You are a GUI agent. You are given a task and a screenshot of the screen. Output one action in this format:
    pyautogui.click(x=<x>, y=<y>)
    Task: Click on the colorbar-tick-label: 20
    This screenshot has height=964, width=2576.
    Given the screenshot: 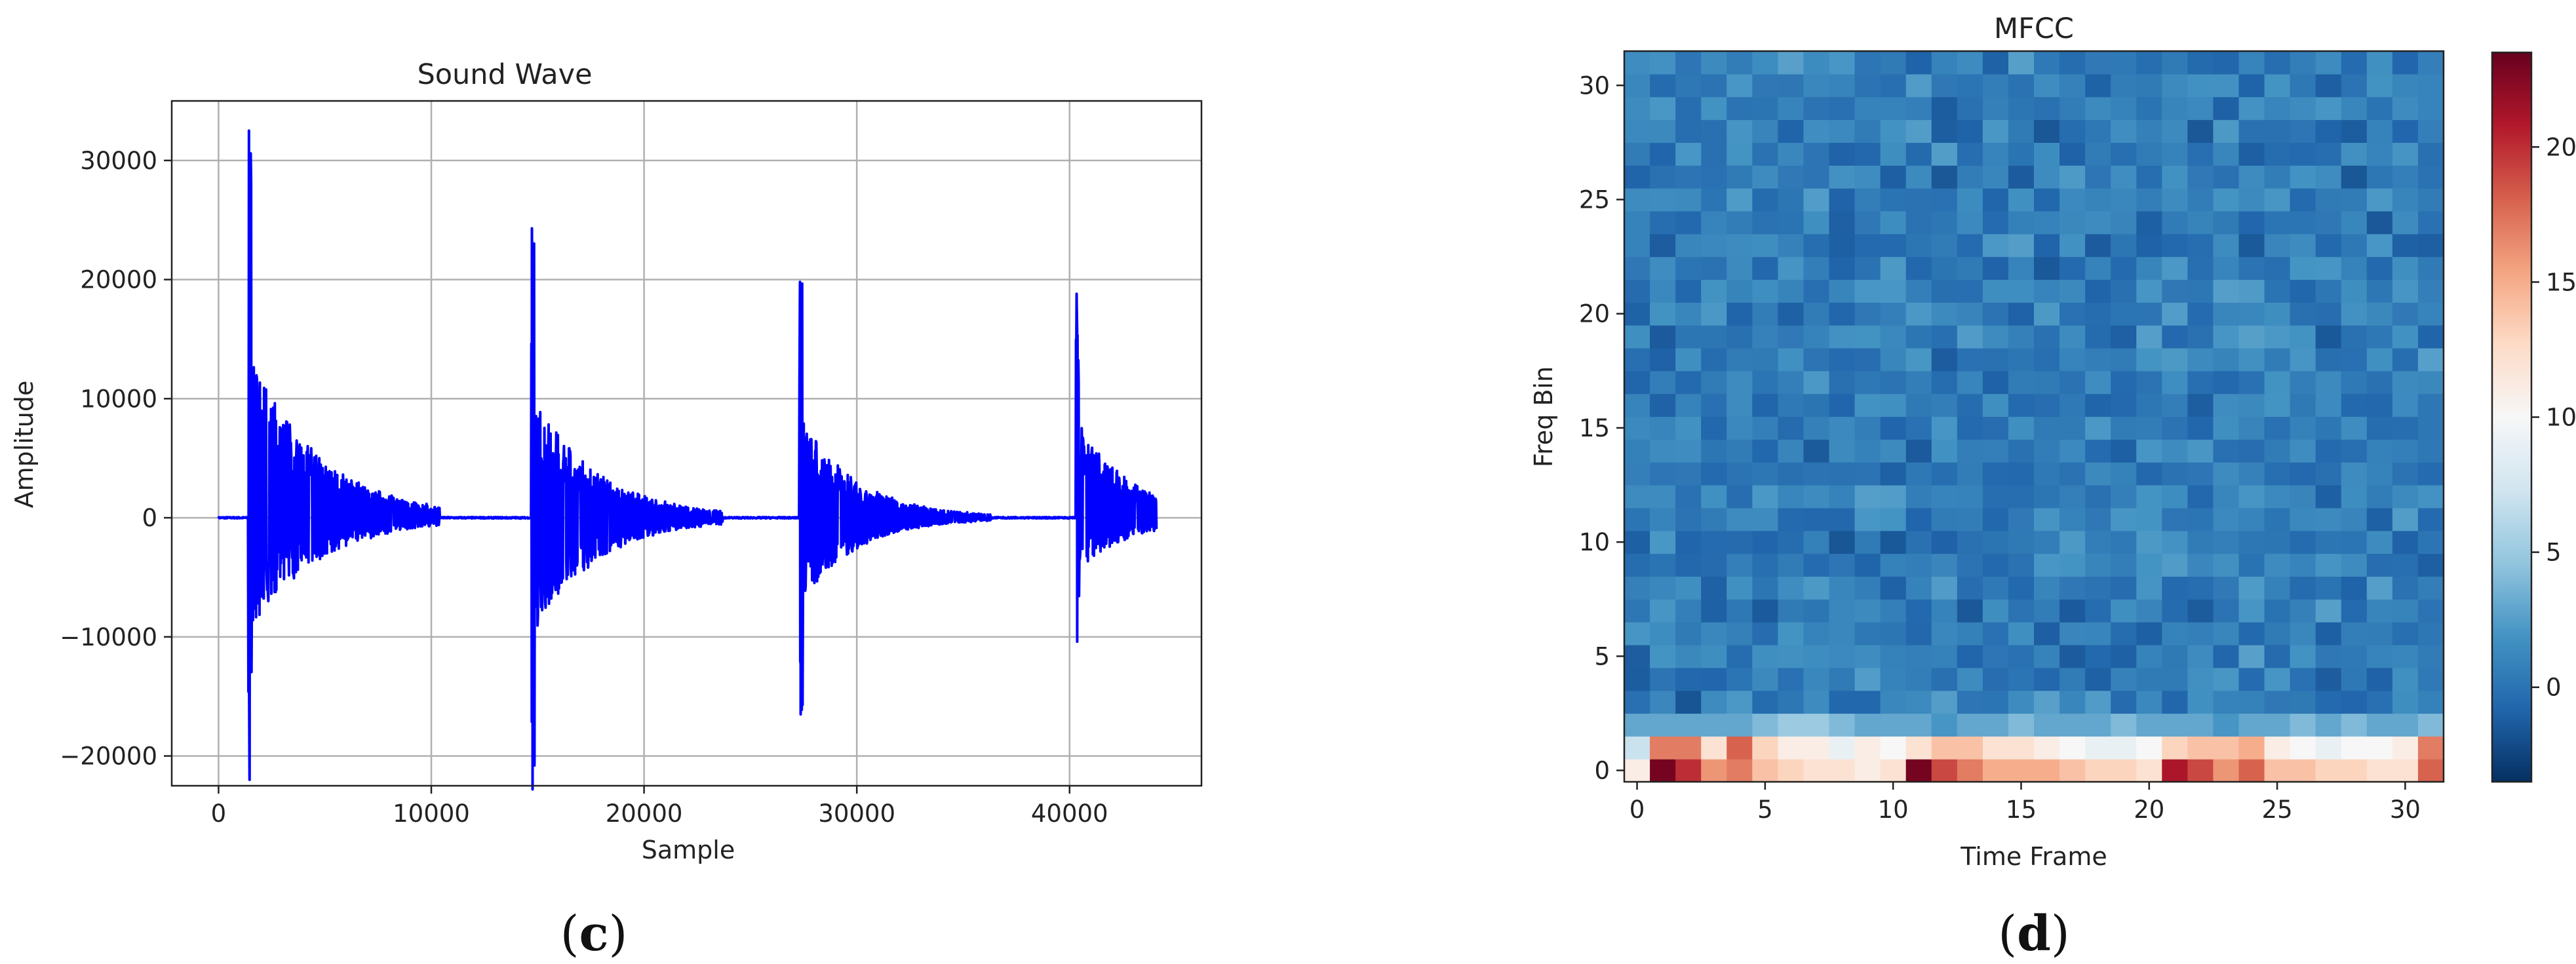 What is the action you would take?
    pyautogui.click(x=2561, y=147)
    